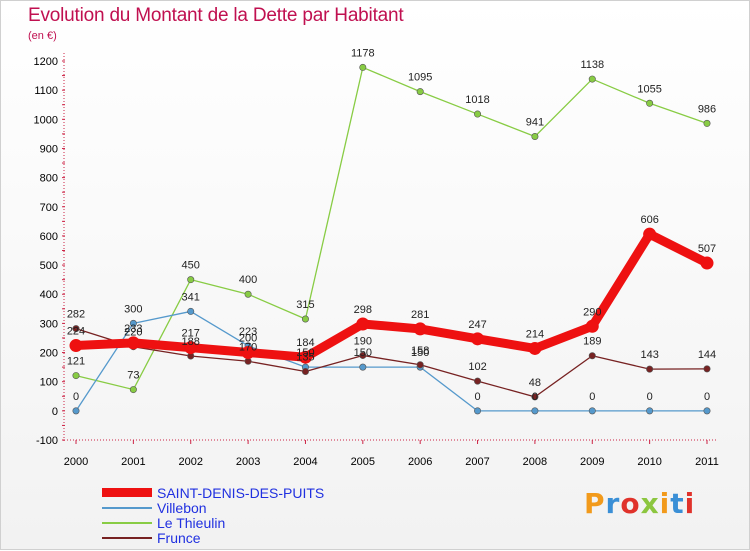 Image resolution: width=750 pixels, height=551 pixels. What do you see at coordinates (213, 492) in the screenshot?
I see `legend-item-saint-denis: SAINT-DENIS-DES-PUITS` at bounding box center [213, 492].